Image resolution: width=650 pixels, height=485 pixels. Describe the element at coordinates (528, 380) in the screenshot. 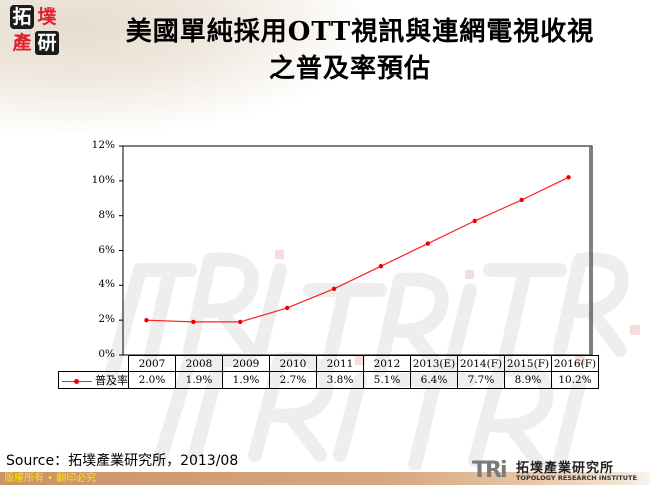

I see `value-cell: 8.9%` at that location.